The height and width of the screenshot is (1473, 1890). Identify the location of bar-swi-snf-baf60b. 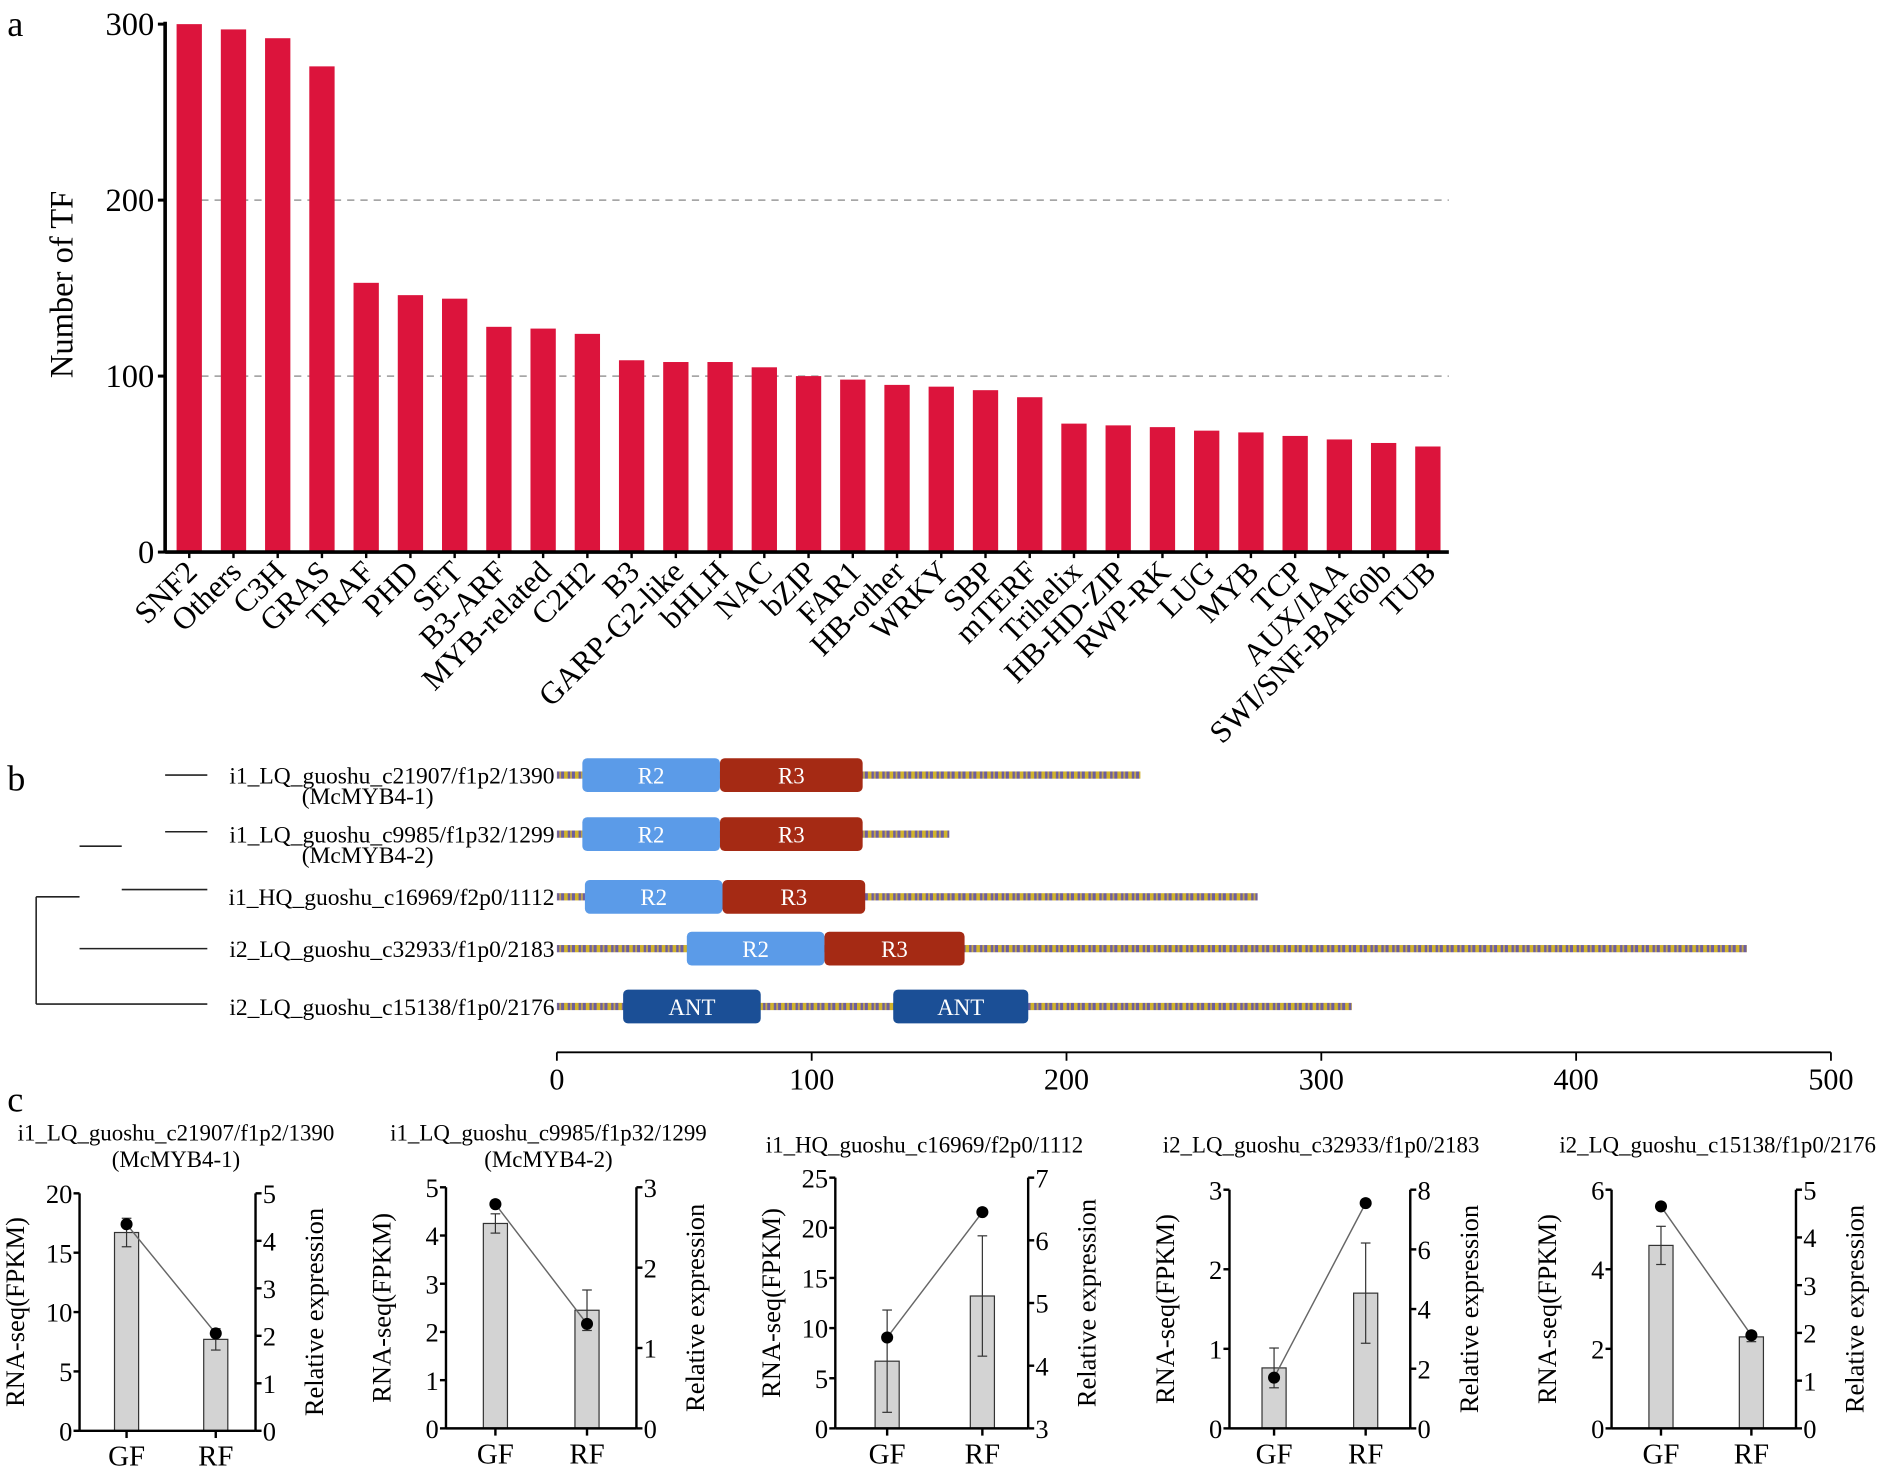
(1383, 497).